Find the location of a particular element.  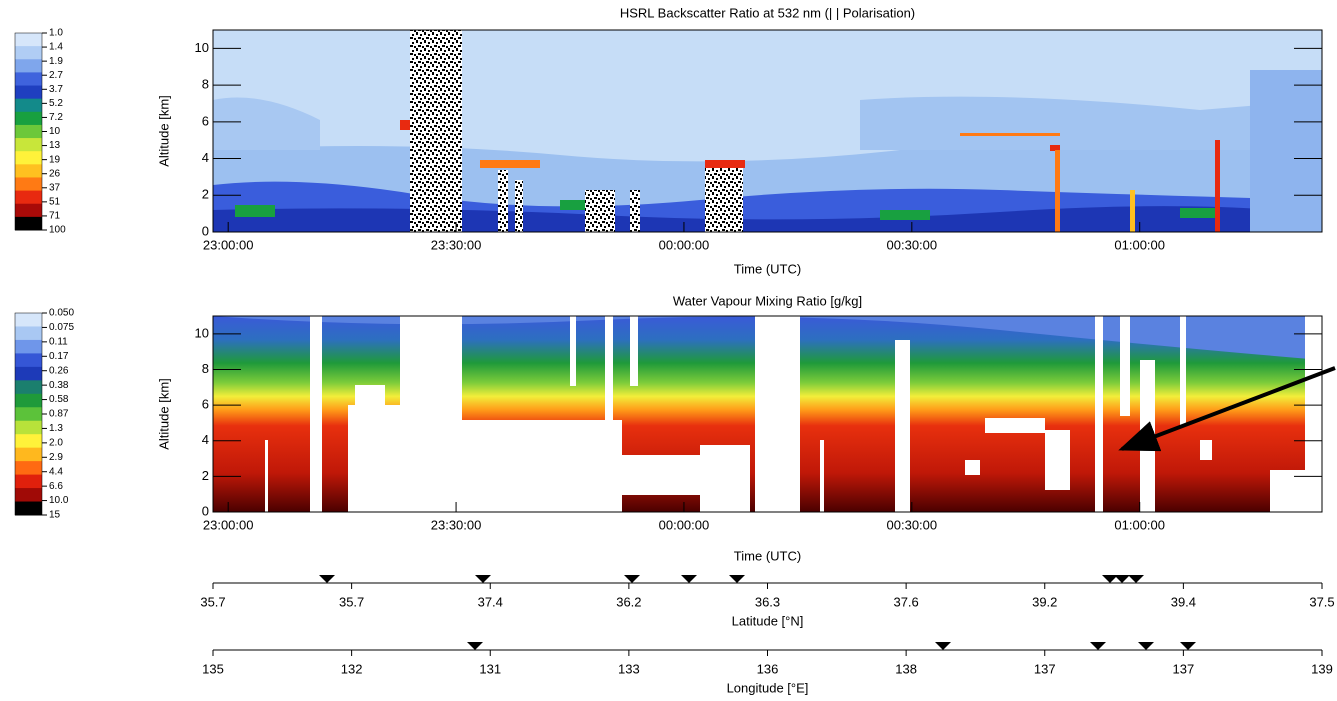

colorbar-tick-label: 19 is located at coordinates (55, 159).